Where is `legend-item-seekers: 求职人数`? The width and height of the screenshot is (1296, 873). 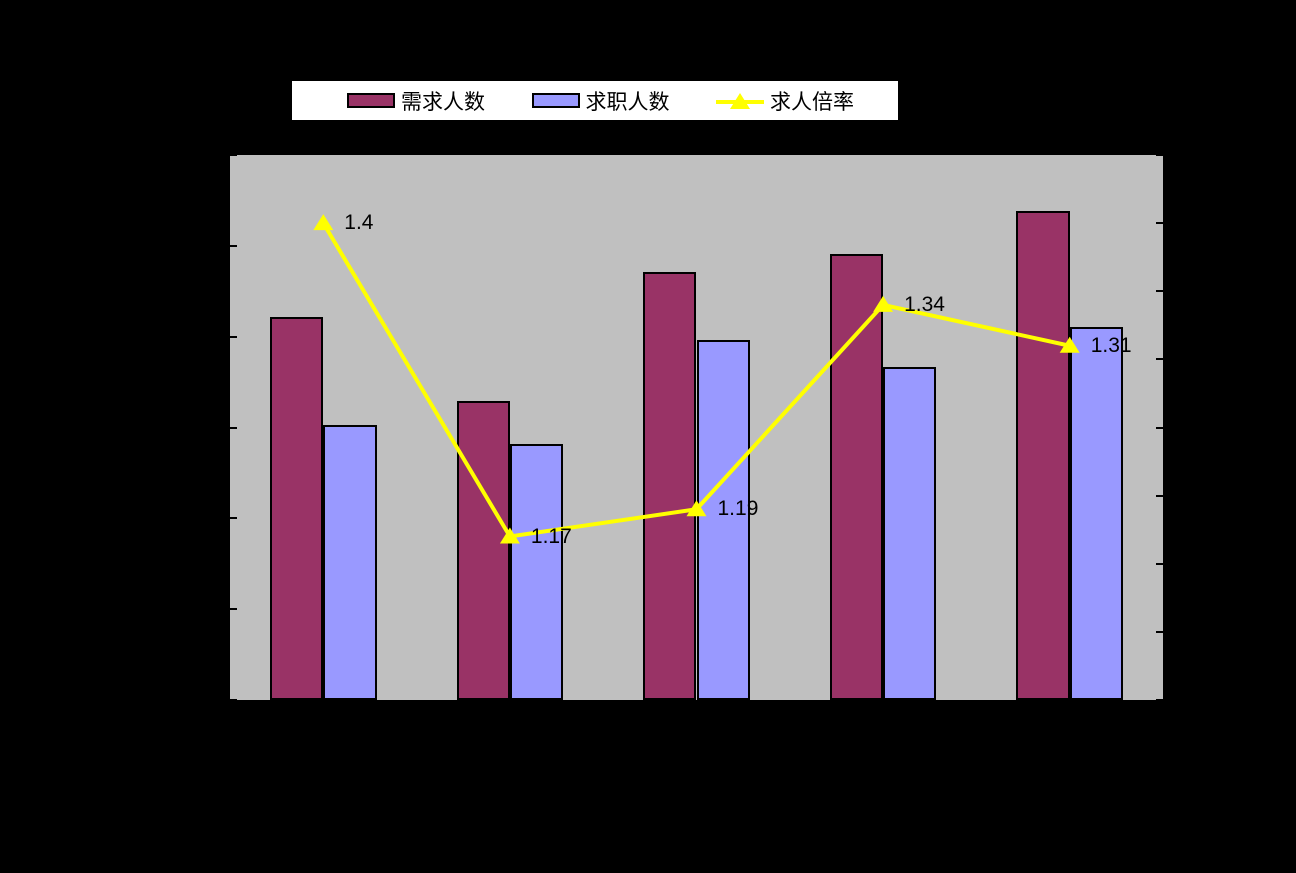
legend-item-seekers: 求职人数 is located at coordinates (600, 101).